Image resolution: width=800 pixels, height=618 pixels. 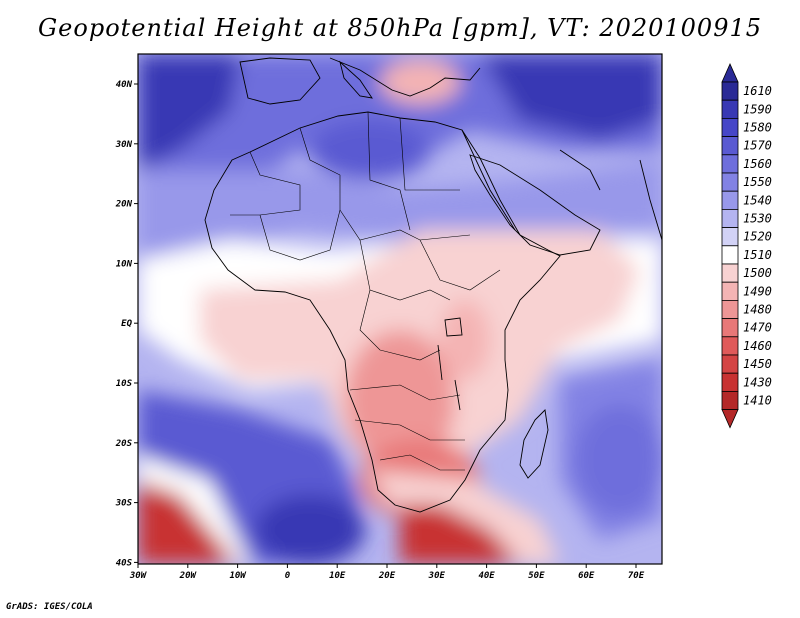 What do you see at coordinates (310, 529) in the screenshot?
I see `south-atlantic-high-core` at bounding box center [310, 529].